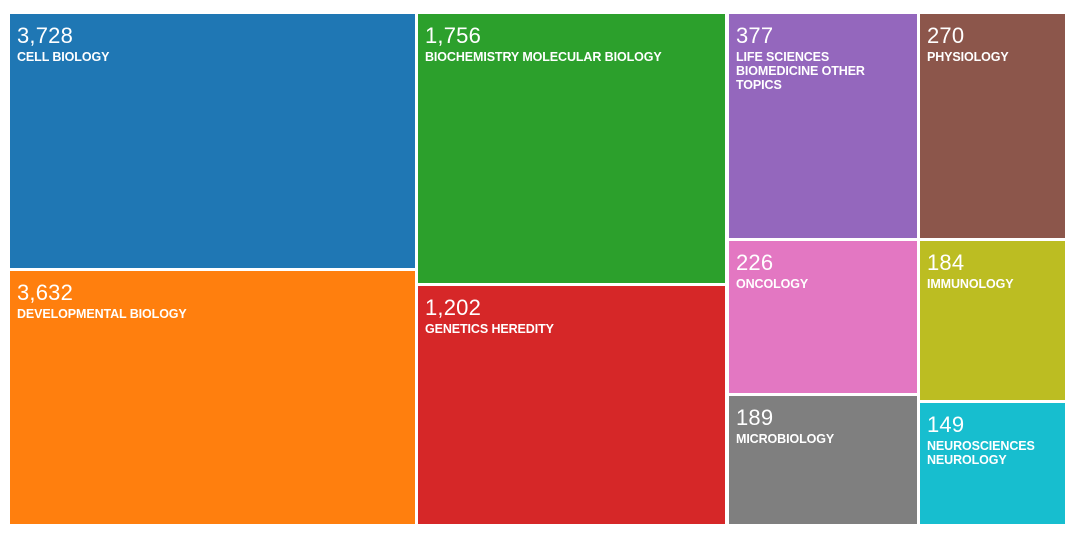 This screenshot has height=541, width=1080. Describe the element at coordinates (453, 35) in the screenshot. I see `cell-value: 1,756` at that location.